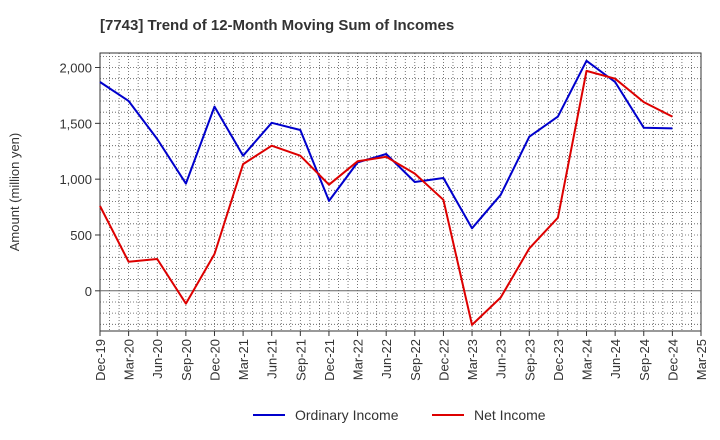  Describe the element at coordinates (510, 415) in the screenshot. I see `legend-label-net-income: Net Income` at that location.